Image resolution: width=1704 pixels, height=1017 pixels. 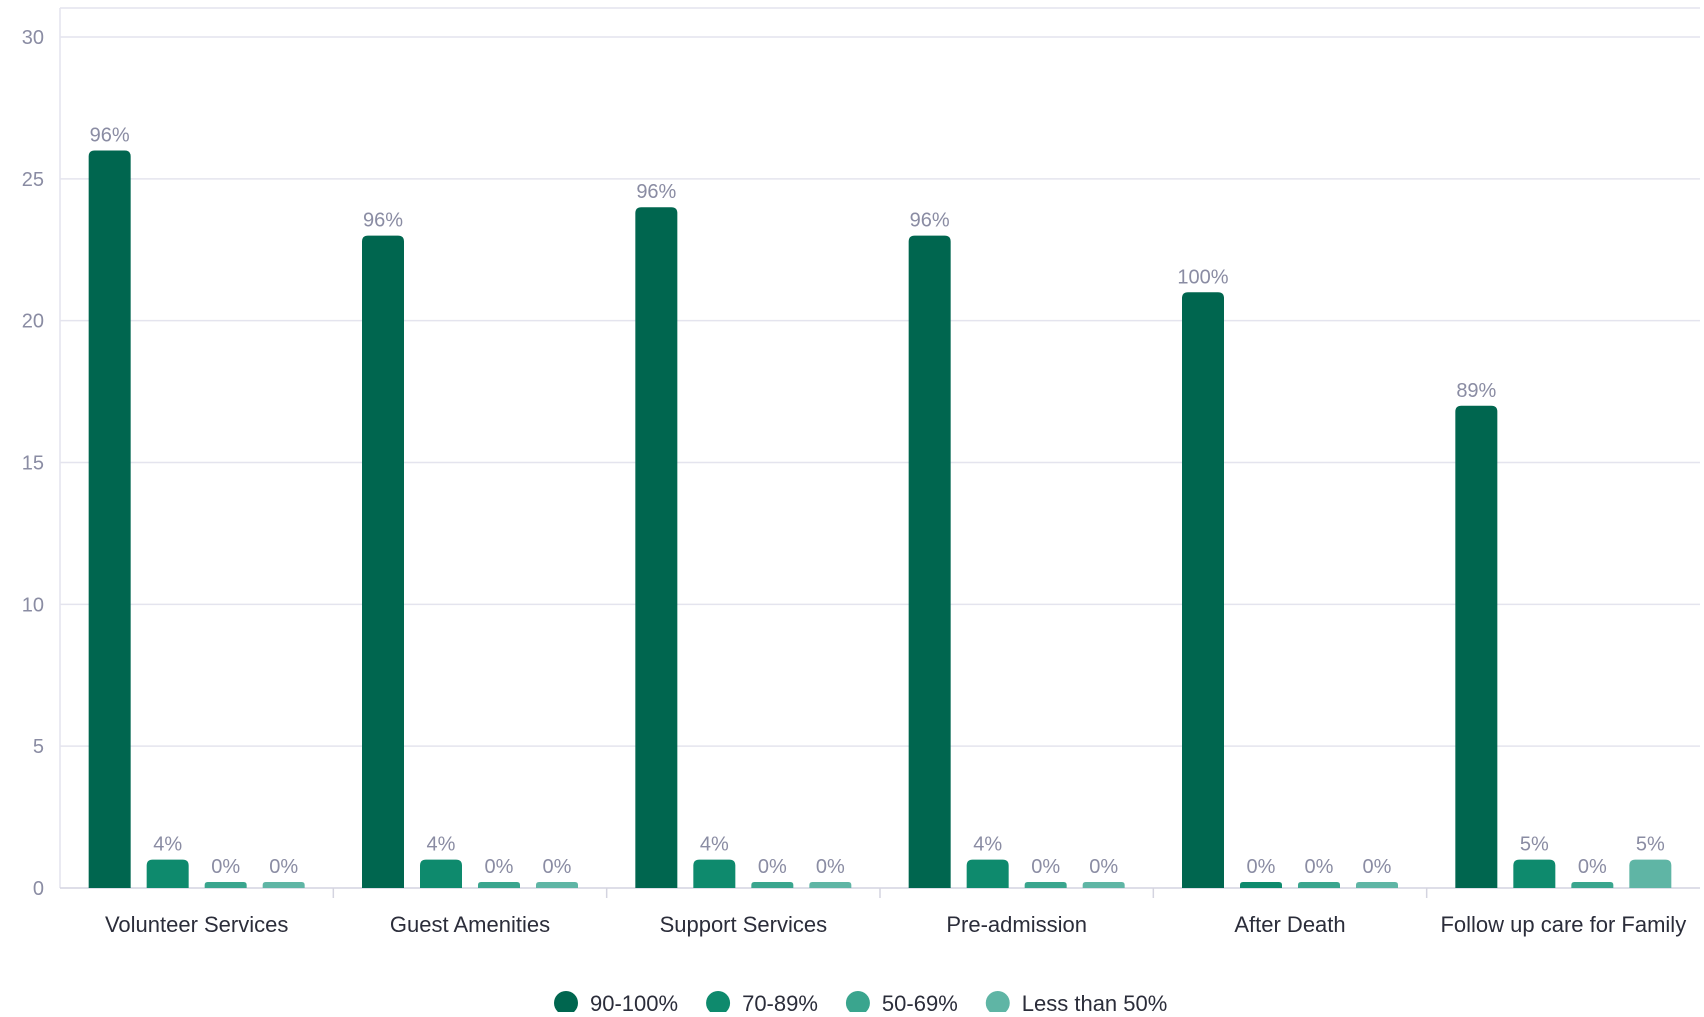 What do you see at coordinates (33, 322) in the screenshot?
I see `y-tick-label: 20` at bounding box center [33, 322].